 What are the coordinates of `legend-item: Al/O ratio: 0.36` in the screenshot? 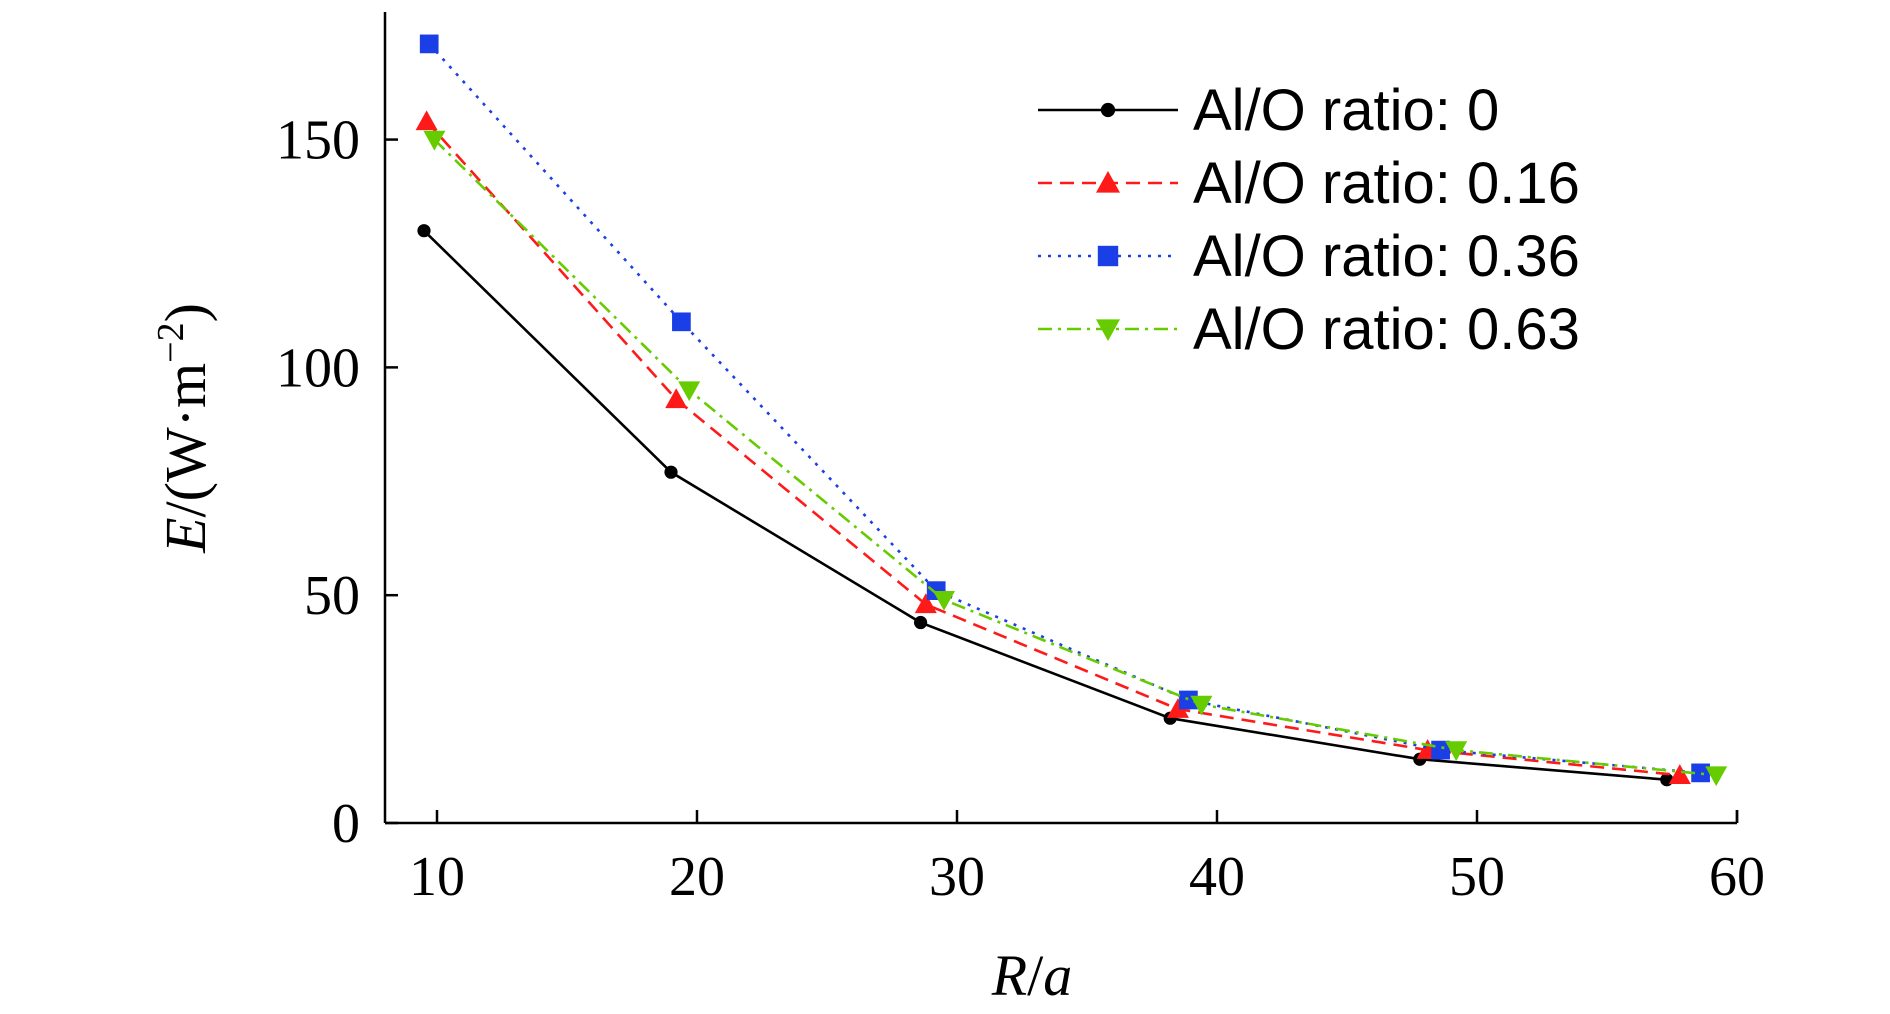 It's located at (1309, 256).